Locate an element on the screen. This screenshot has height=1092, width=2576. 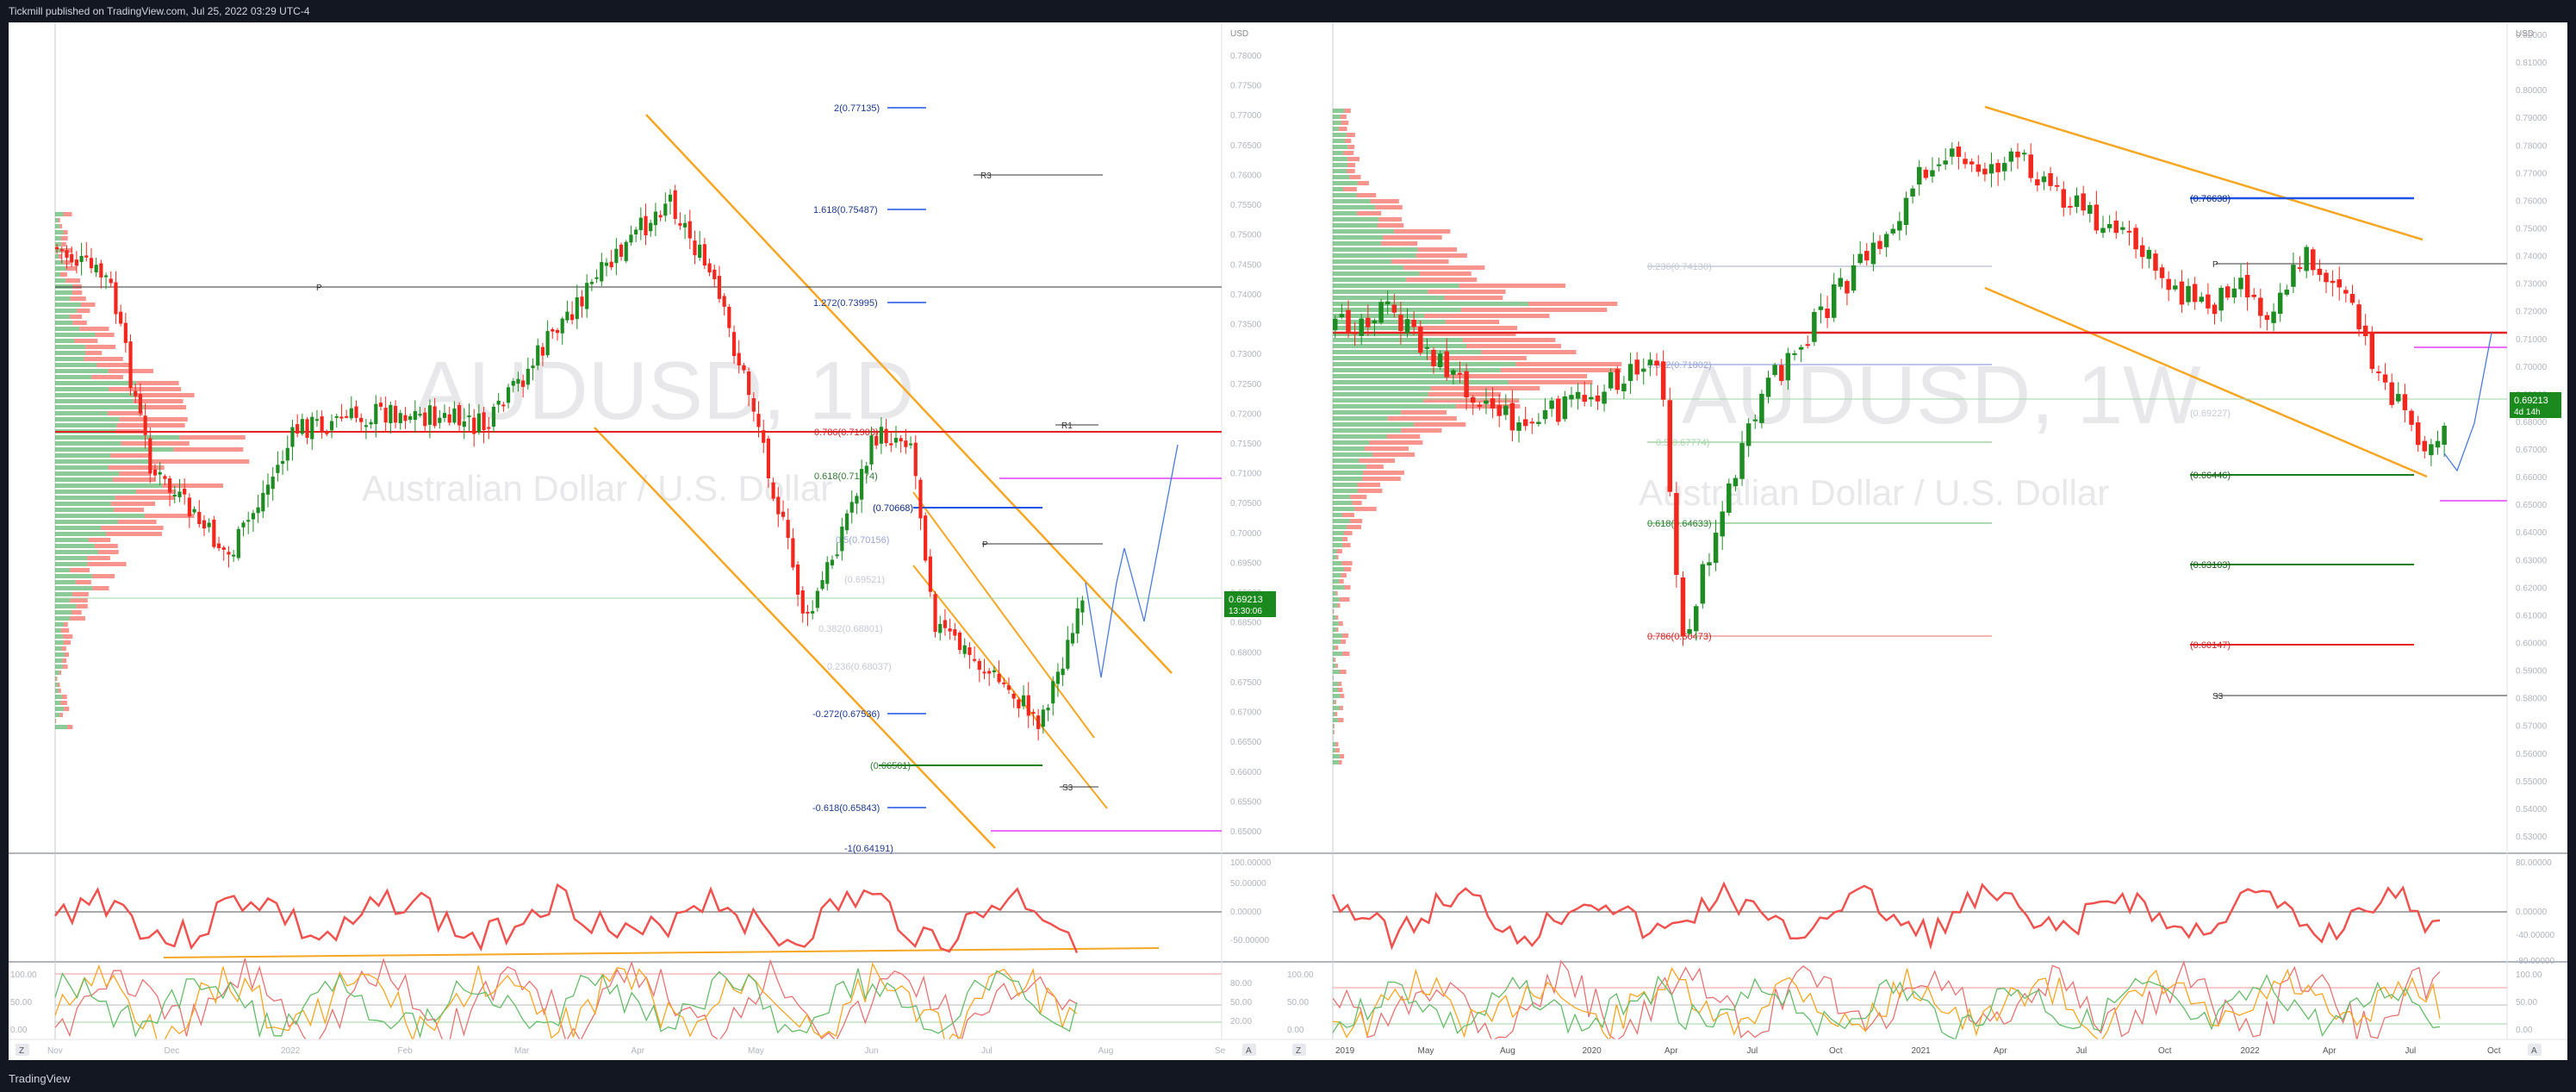
price-tick: 0.79000 is located at coordinates (2532, 118).